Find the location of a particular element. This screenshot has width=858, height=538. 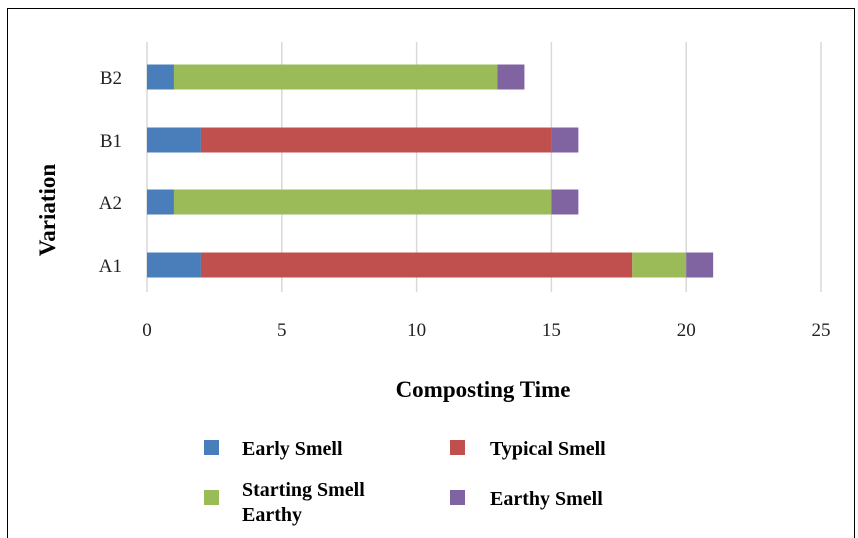

legend-label-1: Typical Smell is located at coordinates (548, 449).